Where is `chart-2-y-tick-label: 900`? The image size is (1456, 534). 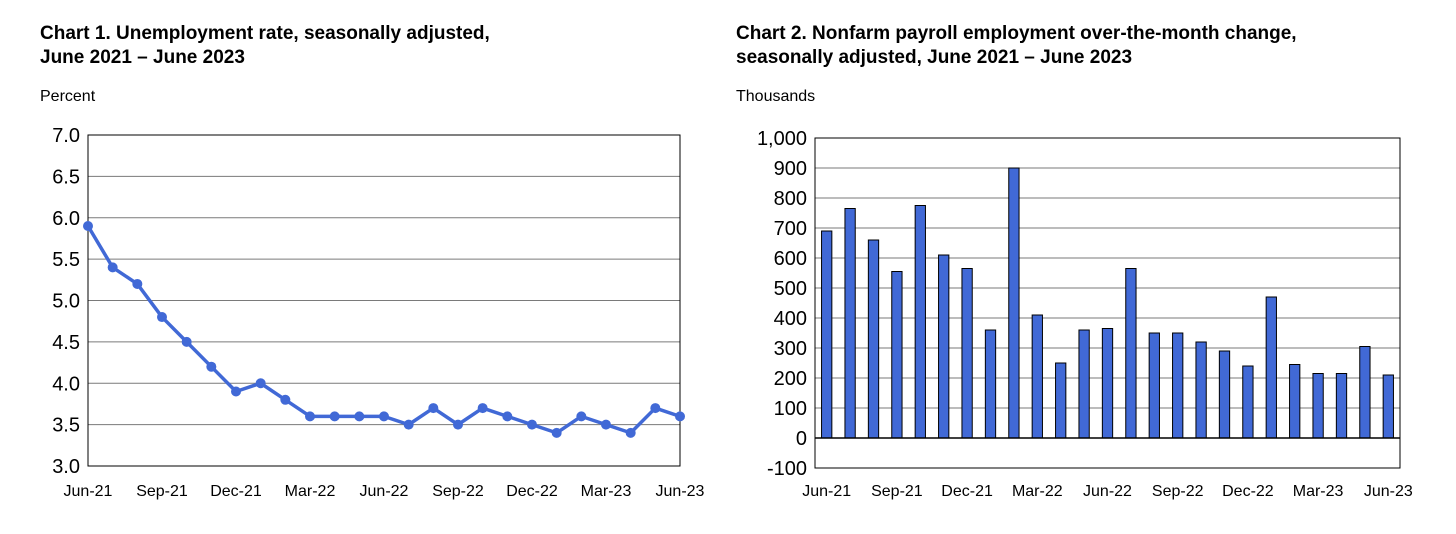
chart-2-y-tick-label: 900 is located at coordinates (790, 169).